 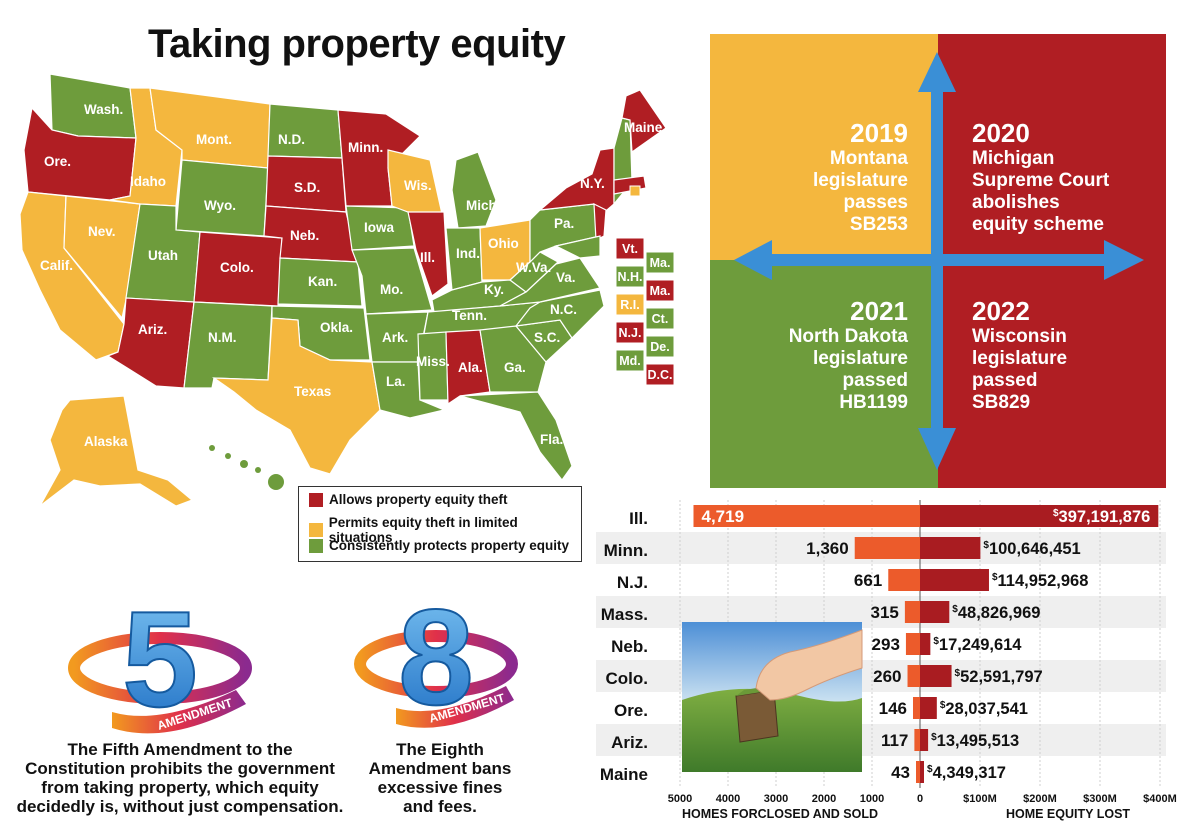 I want to click on state-texas, so click(x=296, y=396).